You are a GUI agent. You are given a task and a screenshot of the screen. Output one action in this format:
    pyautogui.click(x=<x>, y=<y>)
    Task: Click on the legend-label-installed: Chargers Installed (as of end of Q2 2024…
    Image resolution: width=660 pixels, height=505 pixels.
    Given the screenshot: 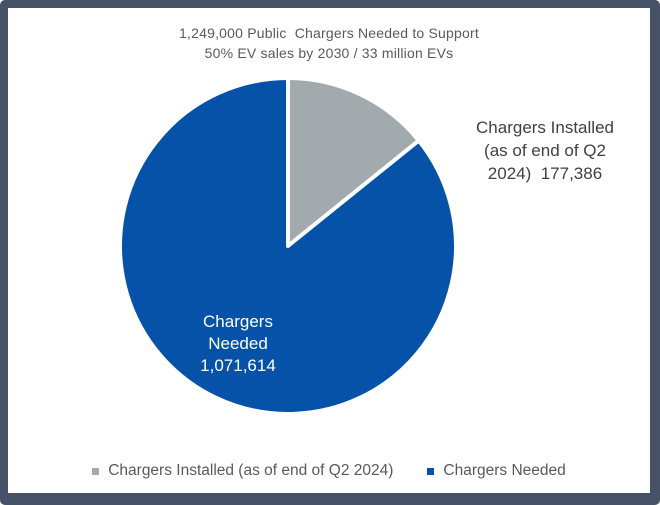 What is the action you would take?
    pyautogui.click(x=251, y=470)
    